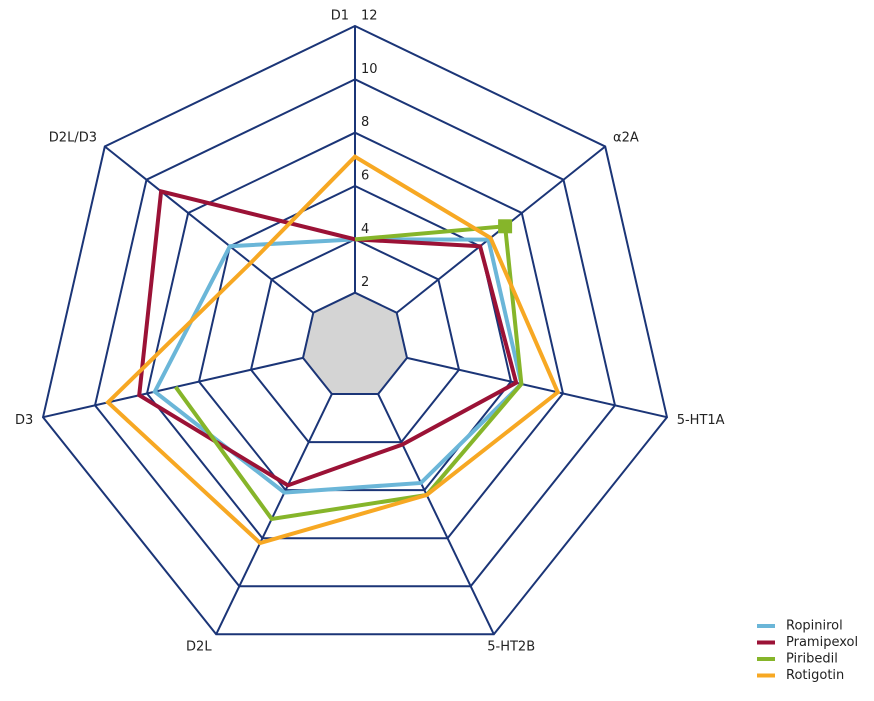 The width and height of the screenshot is (874, 701). What do you see at coordinates (365, 282) in the screenshot?
I see `r-tick-label: 2` at bounding box center [365, 282].